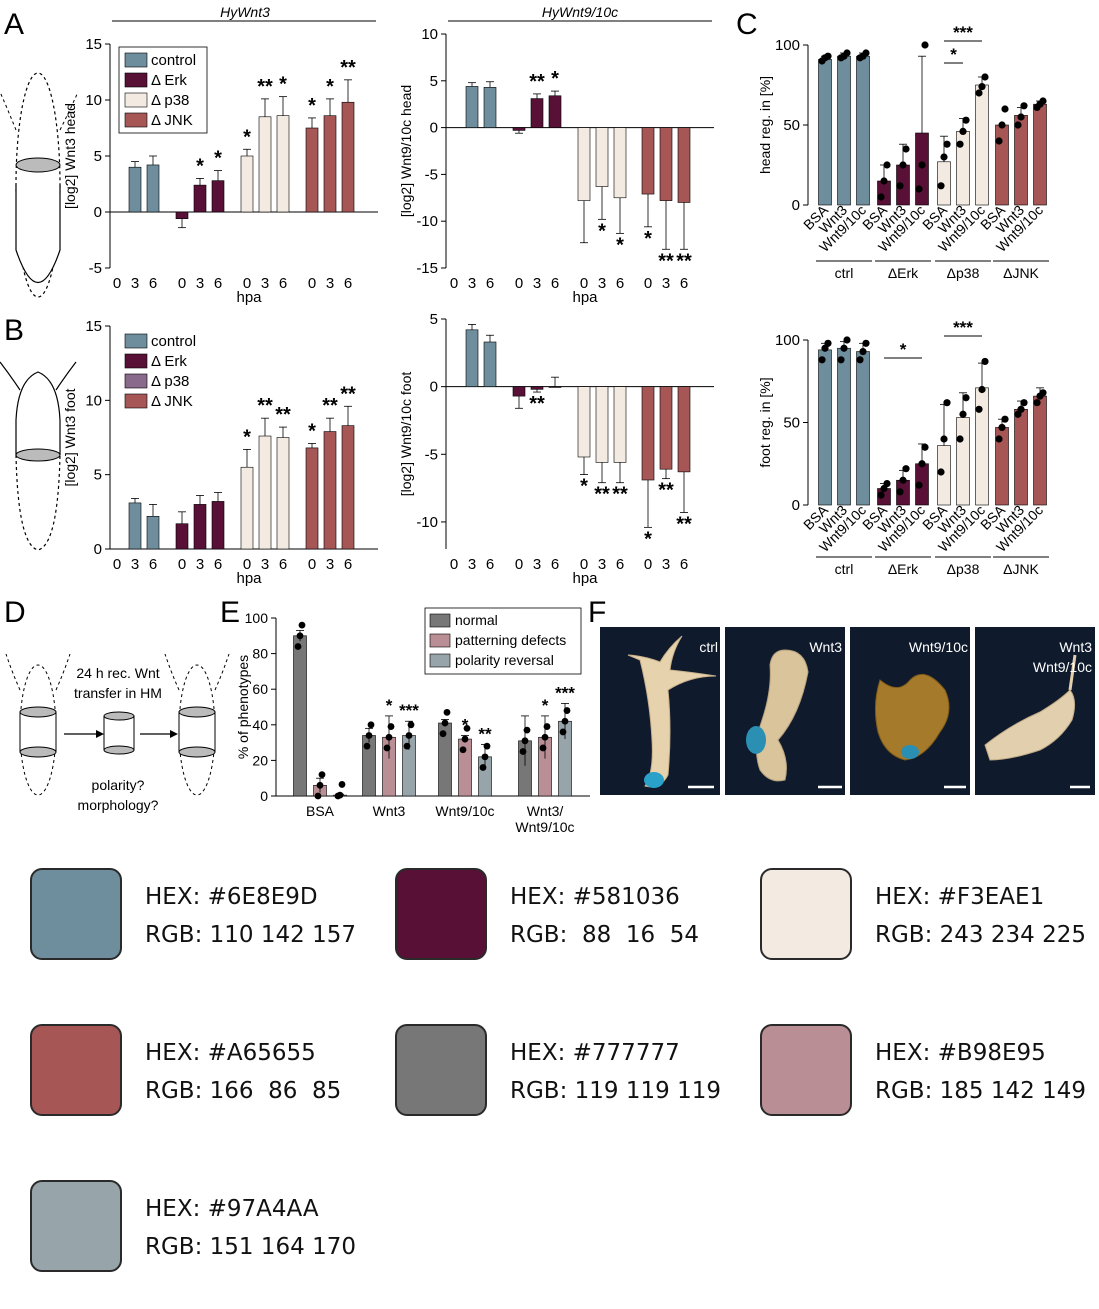 This screenshot has height=1309, width=1099. What do you see at coordinates (169, 80) in the screenshot?
I see `legend-a-erk: Δ Erk` at bounding box center [169, 80].